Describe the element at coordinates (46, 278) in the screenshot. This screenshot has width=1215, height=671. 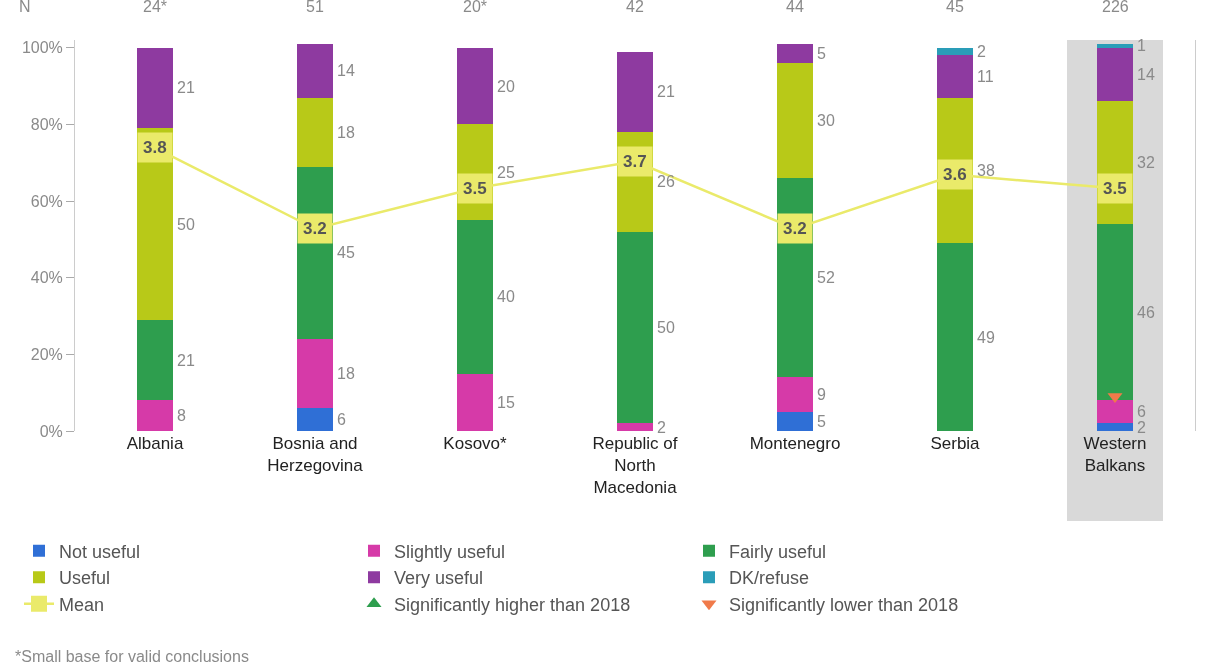
I see `y-tick-label: 40%` at that location.